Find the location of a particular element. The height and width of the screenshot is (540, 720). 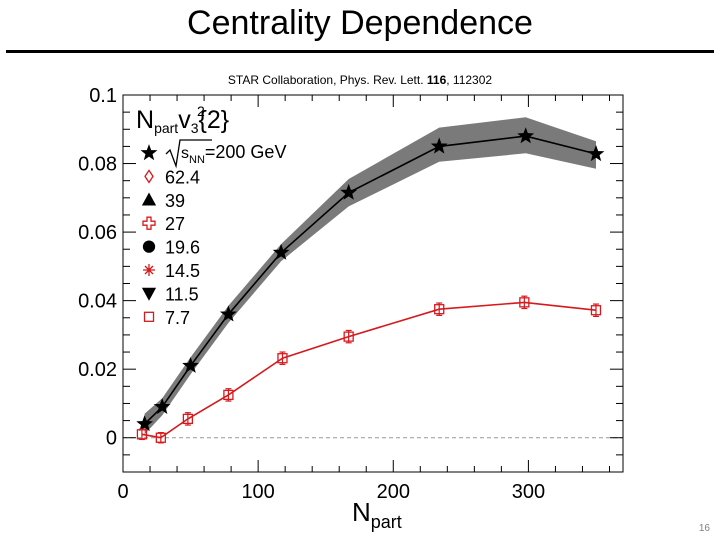

panel-label-sub: 3 is located at coordinates (195, 128).